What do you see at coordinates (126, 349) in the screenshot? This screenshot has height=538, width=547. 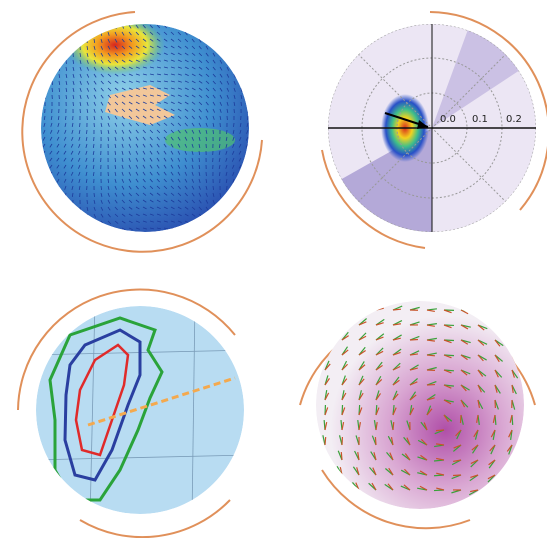 I see `orange-arc` at bounding box center [126, 349].